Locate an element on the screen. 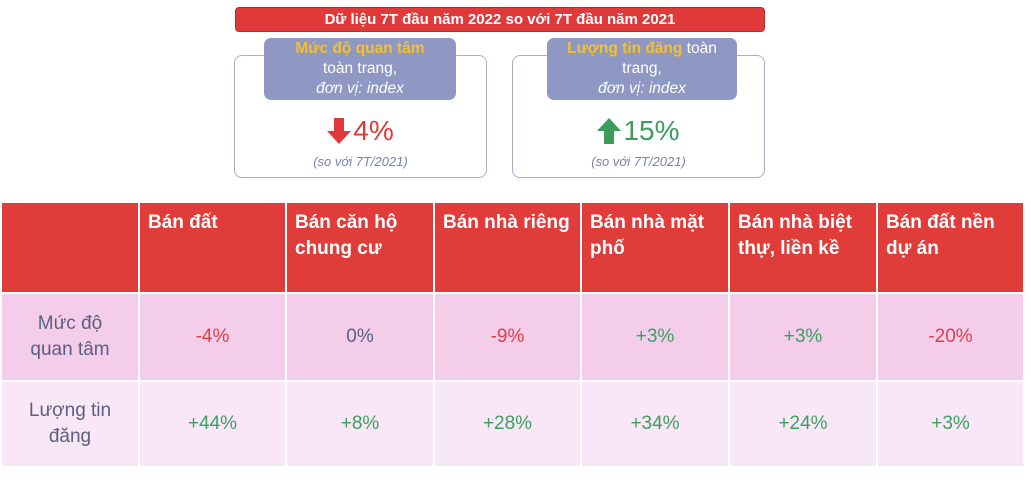  table-cell: +28% is located at coordinates (507, 424).